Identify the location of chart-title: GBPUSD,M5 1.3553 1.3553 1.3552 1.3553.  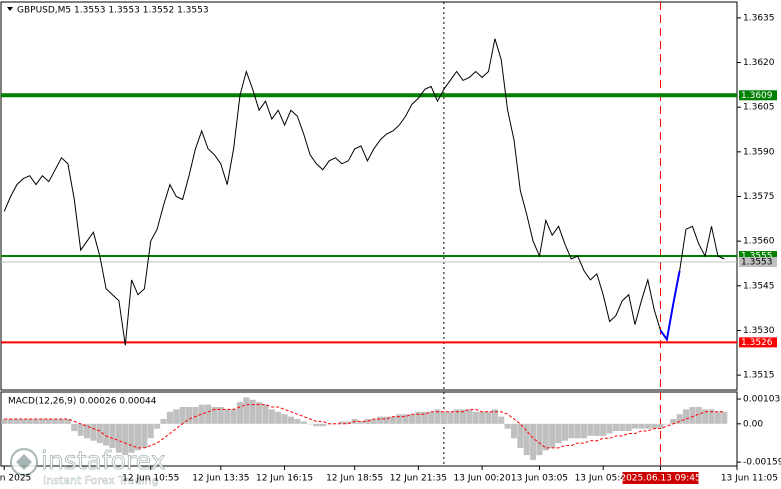
(113, 11).